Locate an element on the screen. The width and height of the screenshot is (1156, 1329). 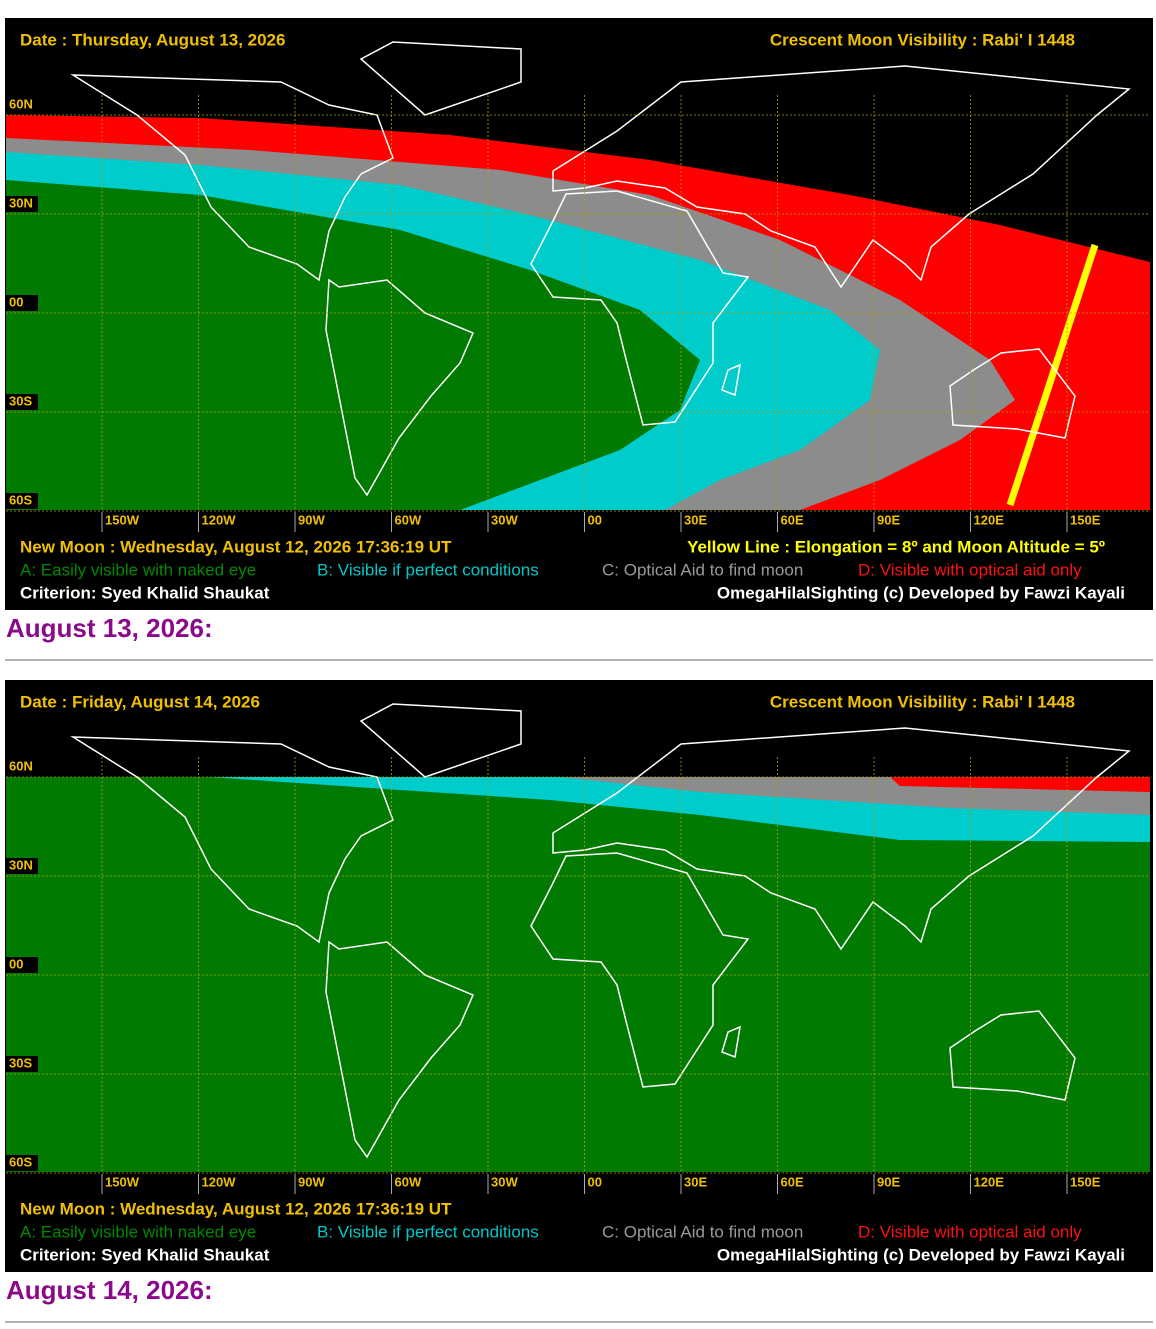
date: Date : Thursday, August 13, 2026 is located at coordinates (152, 39).